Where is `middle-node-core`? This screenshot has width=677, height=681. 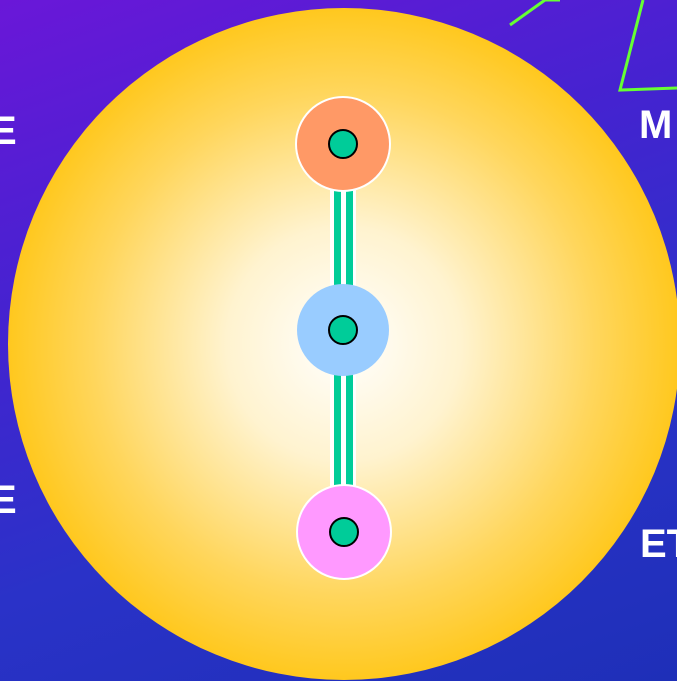 middle-node-core is located at coordinates (343, 330).